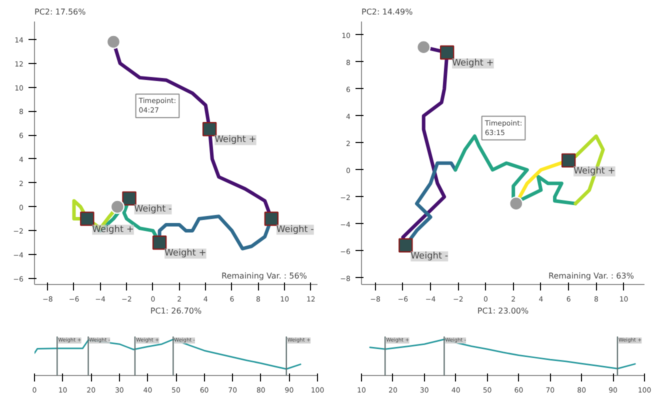 Image resolution: width=654 pixels, height=405 pixels. I want to click on x-axis-title: PC1: 23.00%, so click(503, 311).